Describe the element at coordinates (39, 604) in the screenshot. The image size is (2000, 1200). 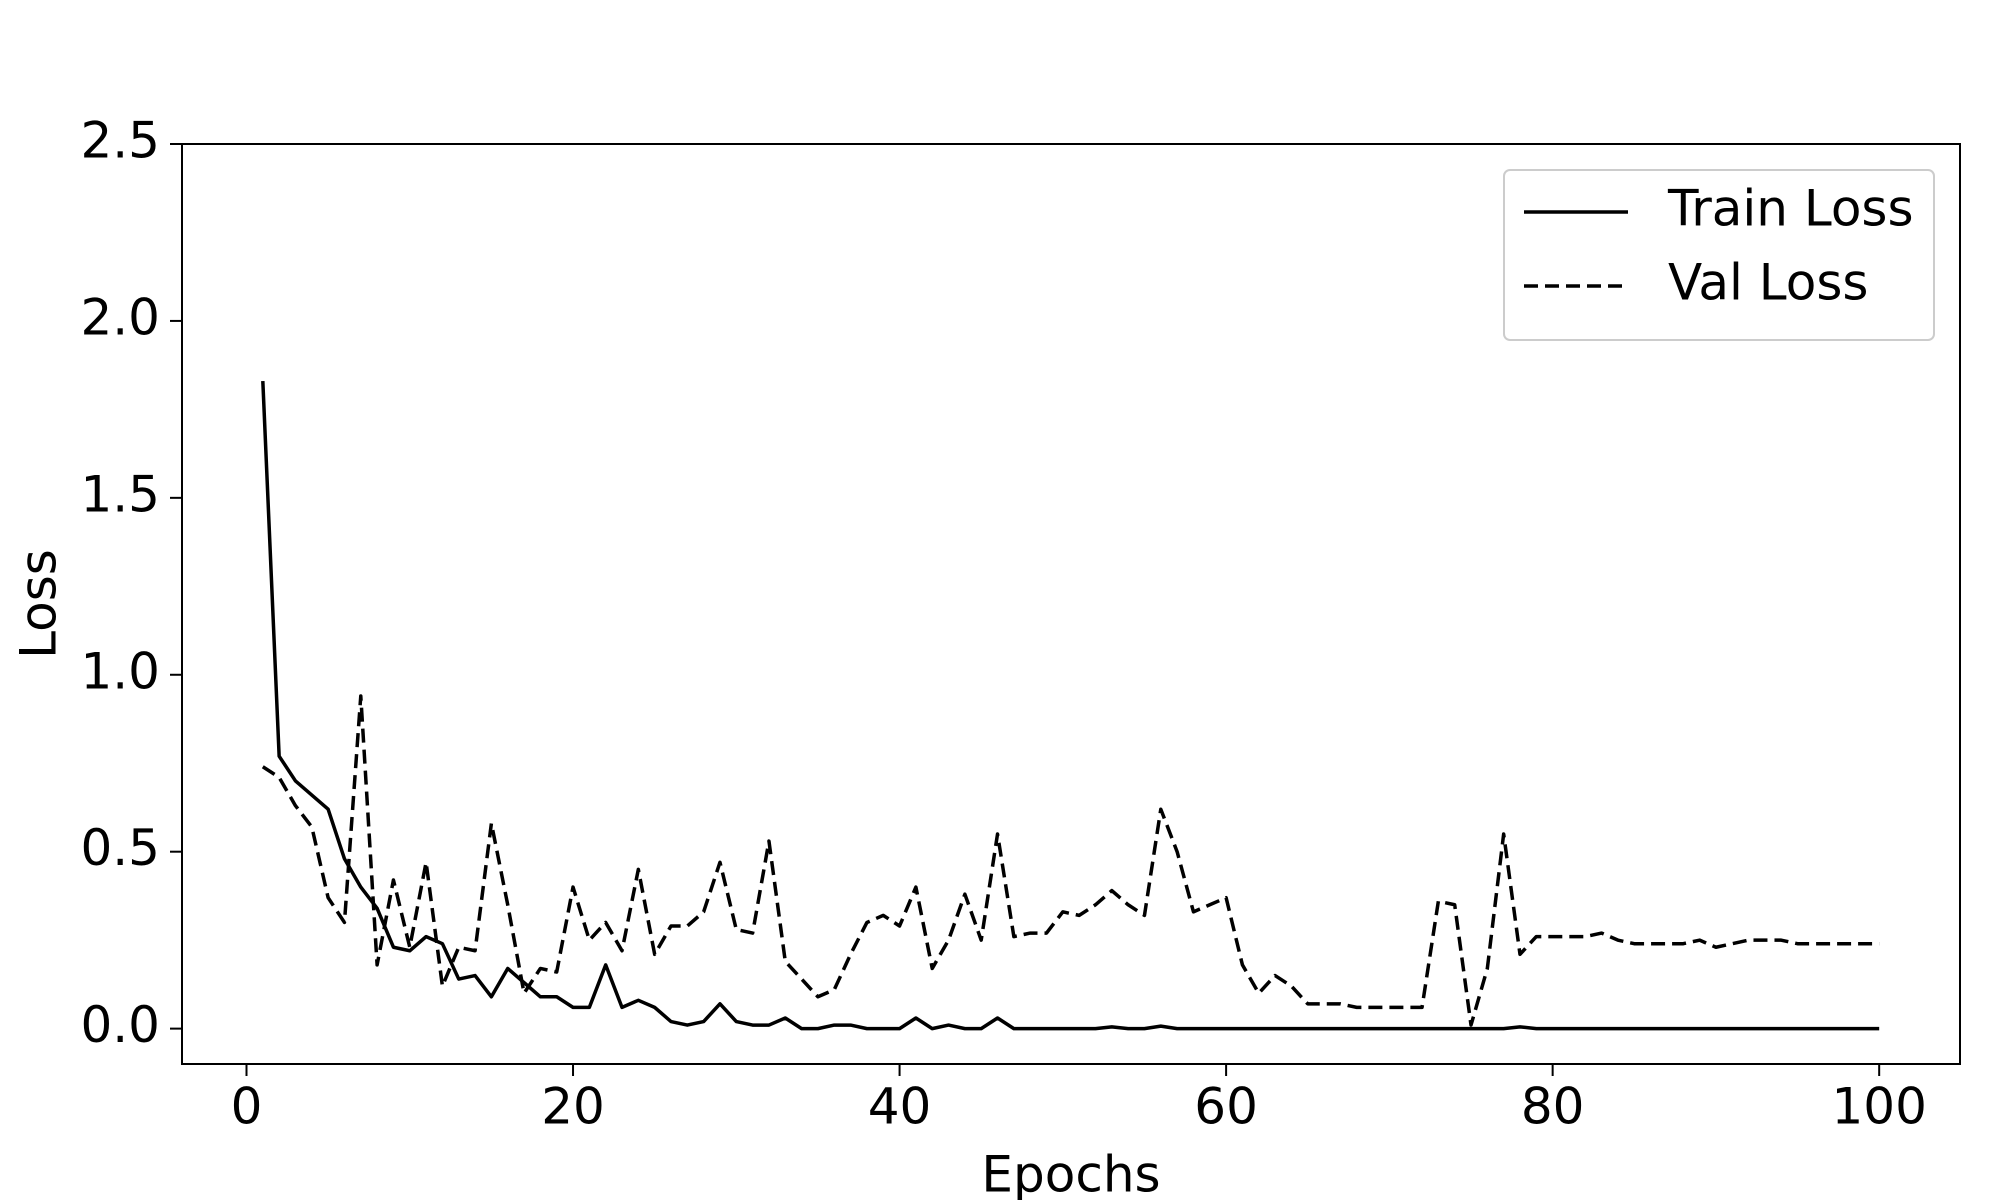
I see `y-axis-label: Loss` at that location.